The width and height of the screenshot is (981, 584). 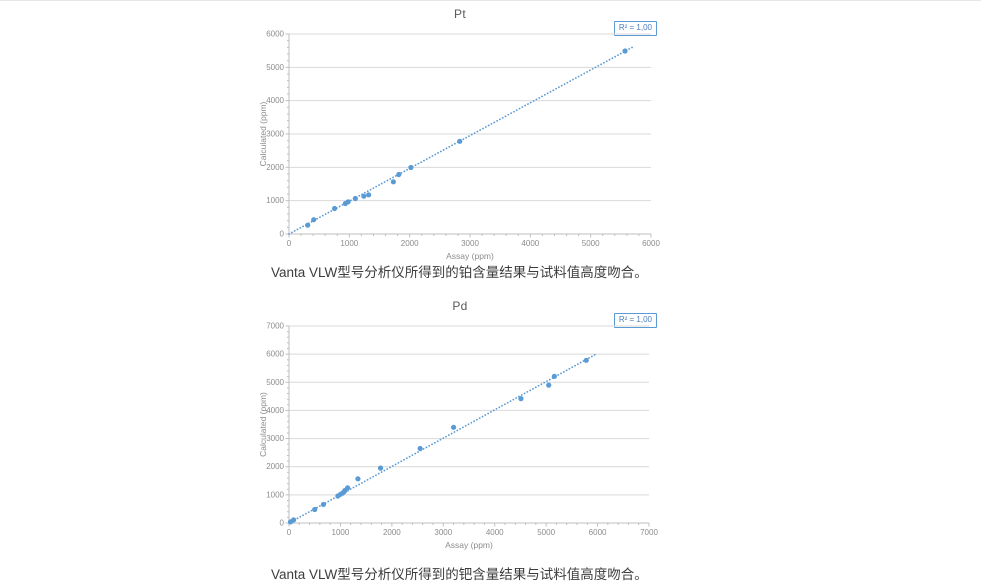 I want to click on x-tick-label: 7000, so click(x=649, y=532).